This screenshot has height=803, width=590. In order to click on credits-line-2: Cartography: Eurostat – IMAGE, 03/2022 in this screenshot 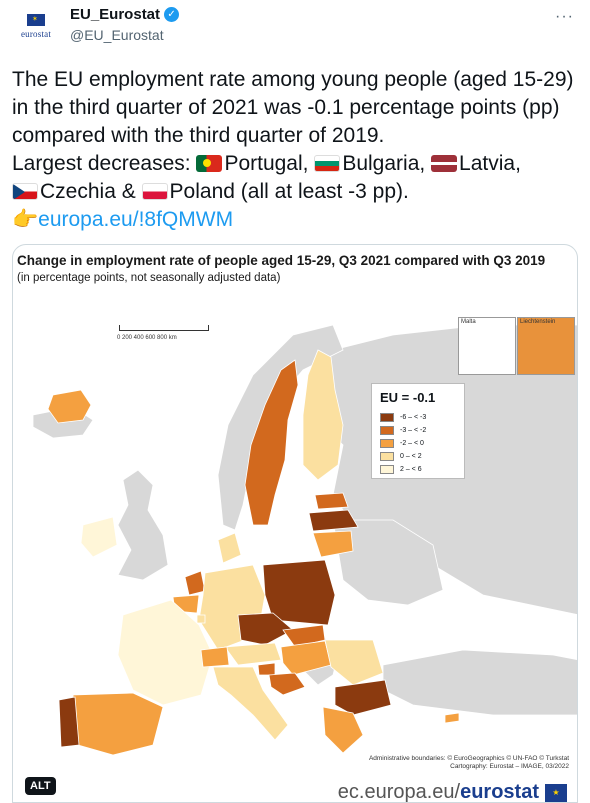, I will do `click(509, 766)`.